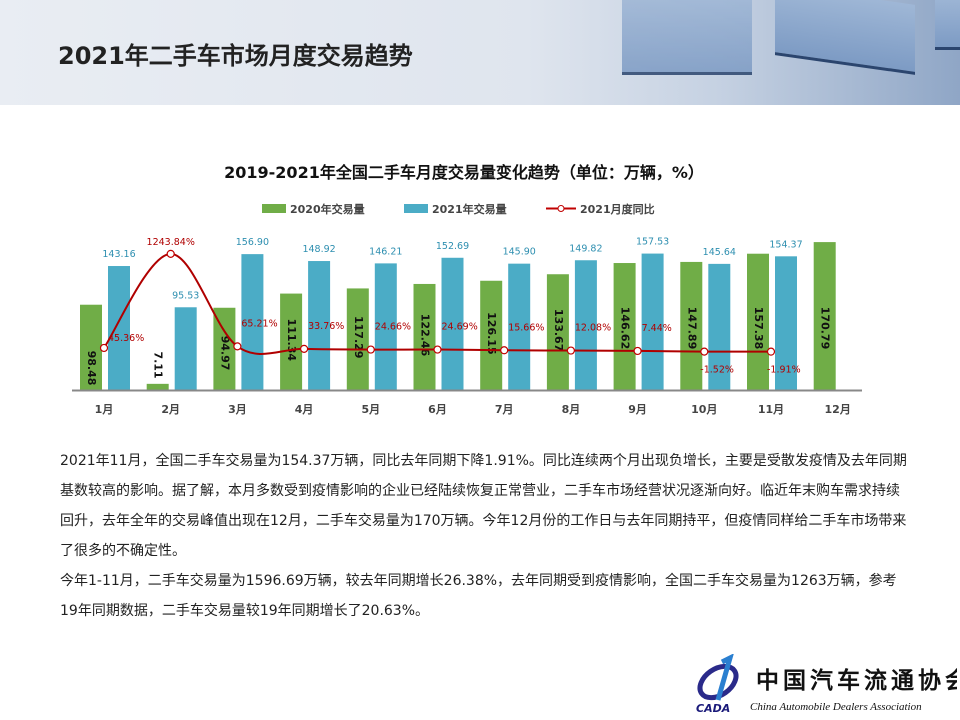  What do you see at coordinates (170, 409) in the screenshot?
I see `x-tick-label: 2月` at bounding box center [170, 409].